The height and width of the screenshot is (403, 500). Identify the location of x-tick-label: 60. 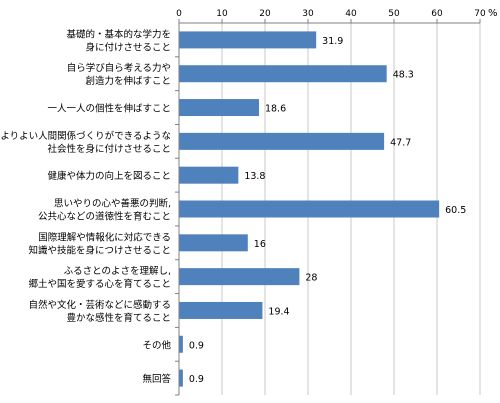
(437, 14).